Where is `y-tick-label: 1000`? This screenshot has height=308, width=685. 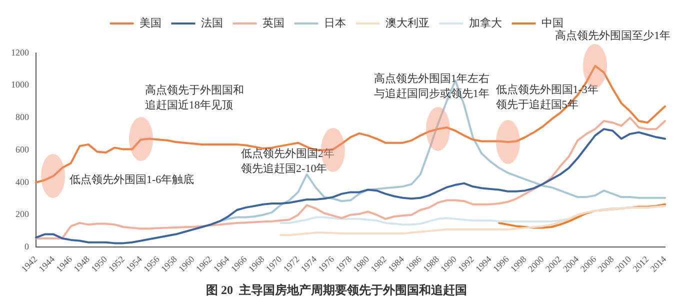 y-tick-label: 1000 is located at coordinates (20, 85).